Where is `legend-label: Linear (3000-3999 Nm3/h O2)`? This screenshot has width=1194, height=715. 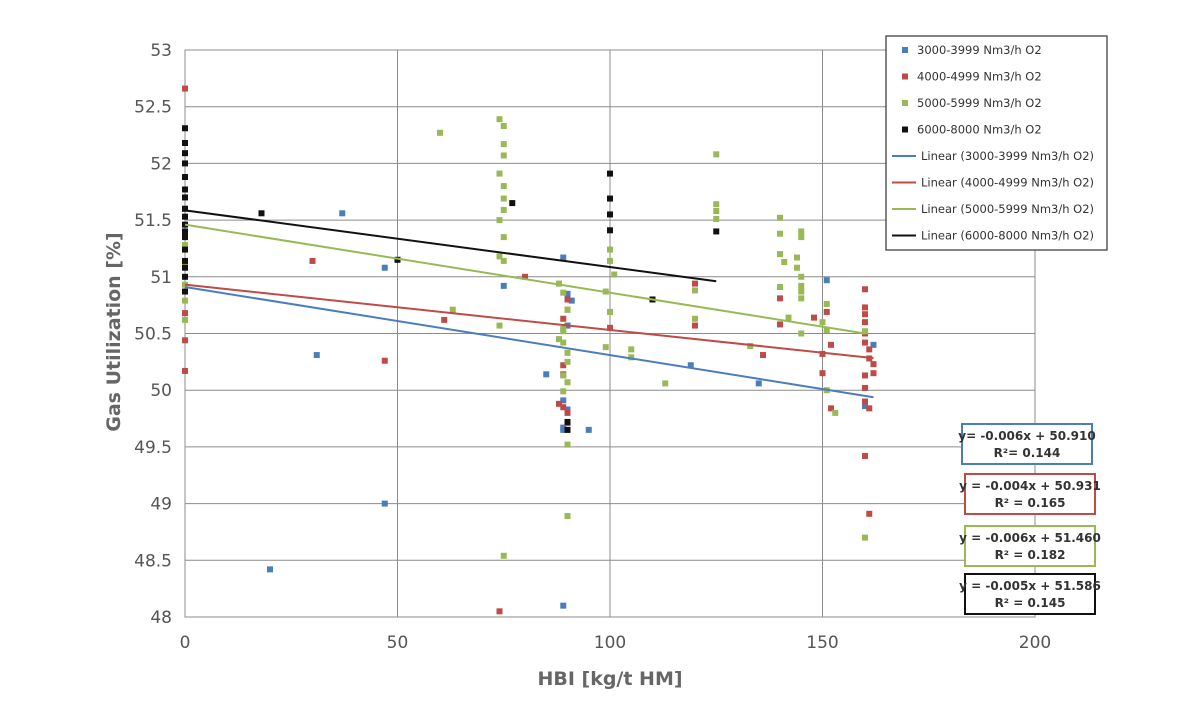
legend-label: Linear (3000-3999 Nm3/h O2) is located at coordinates (1007, 156).